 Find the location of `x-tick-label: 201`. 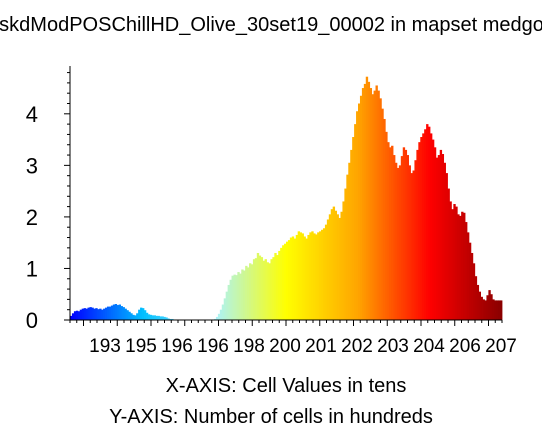

x-tick-label: 201 is located at coordinates (321, 346).